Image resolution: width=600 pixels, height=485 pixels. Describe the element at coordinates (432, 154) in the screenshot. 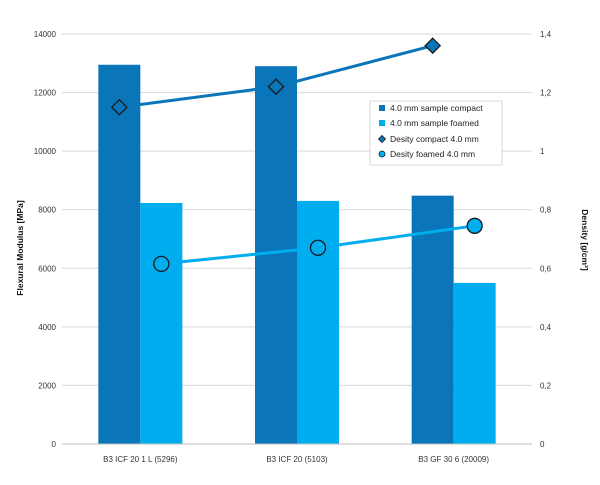

I see `legend-label-density-foamed: Desity foamed 4.0 mm` at that location.